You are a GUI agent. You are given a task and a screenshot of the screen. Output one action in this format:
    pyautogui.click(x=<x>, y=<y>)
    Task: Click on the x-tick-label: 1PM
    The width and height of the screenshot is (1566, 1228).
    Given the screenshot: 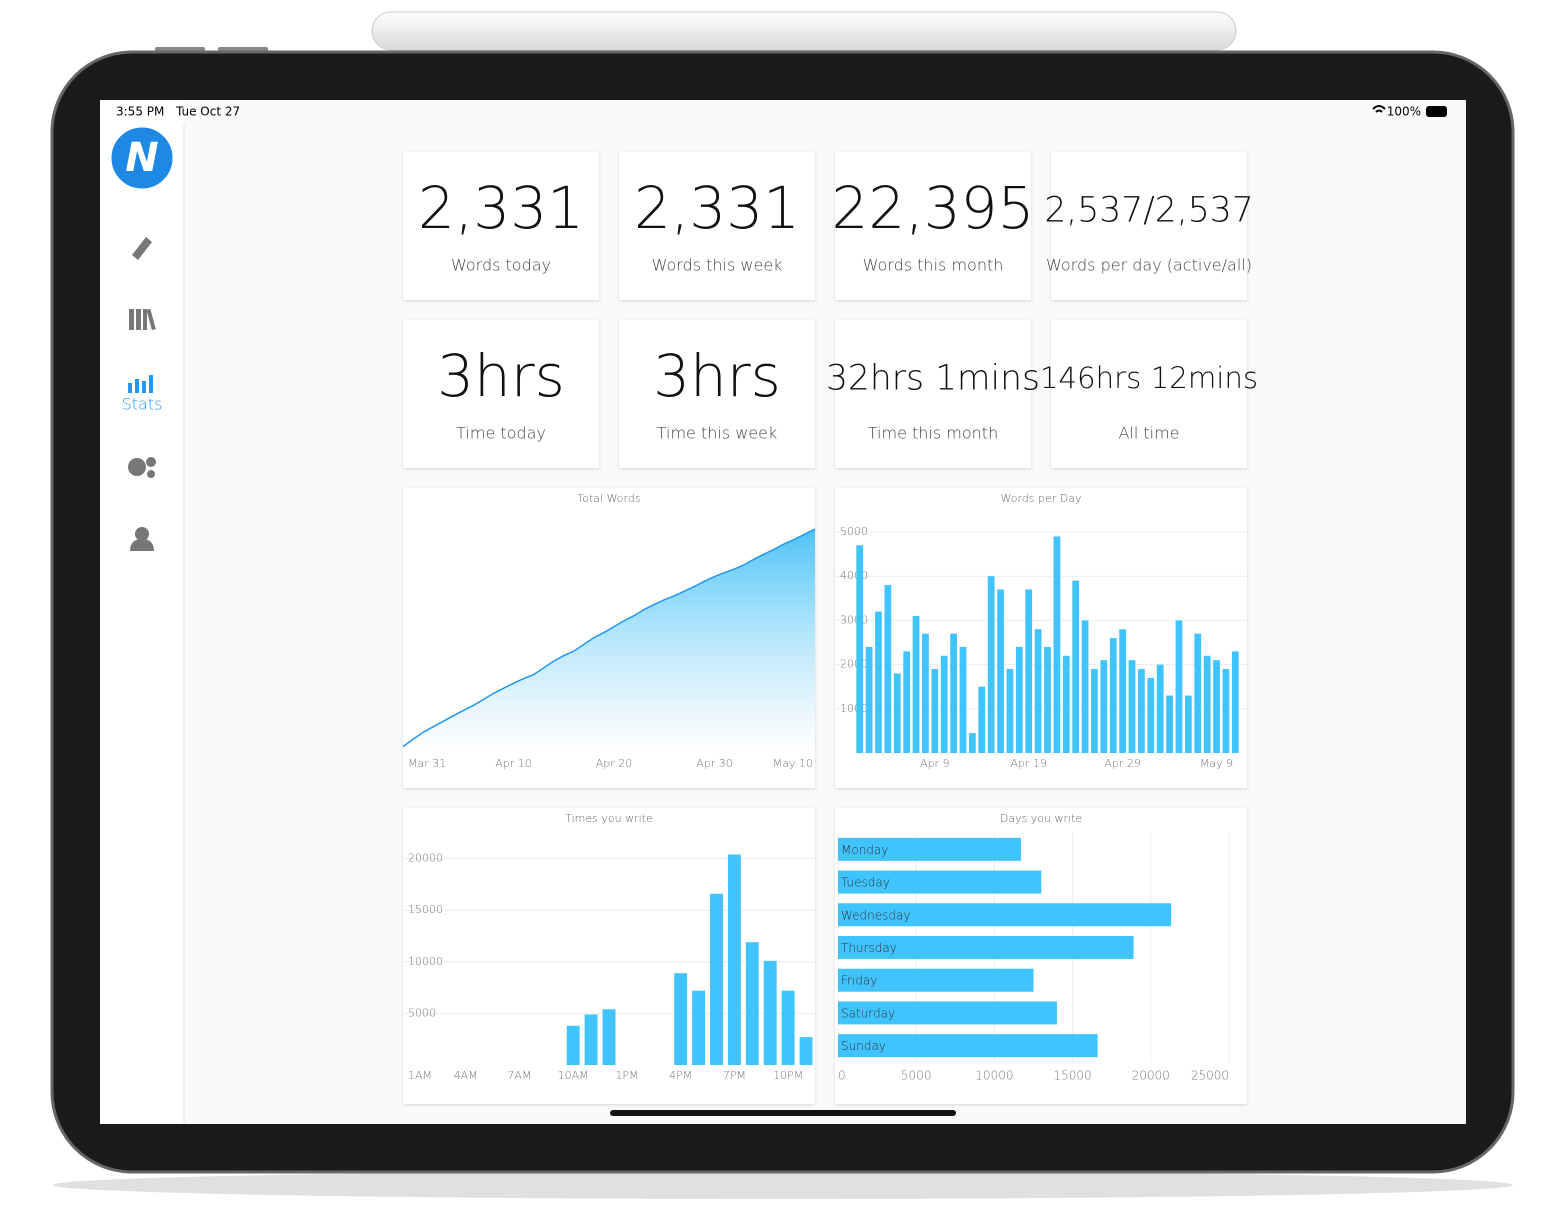 What is the action you would take?
    pyautogui.click(x=626, y=1075)
    